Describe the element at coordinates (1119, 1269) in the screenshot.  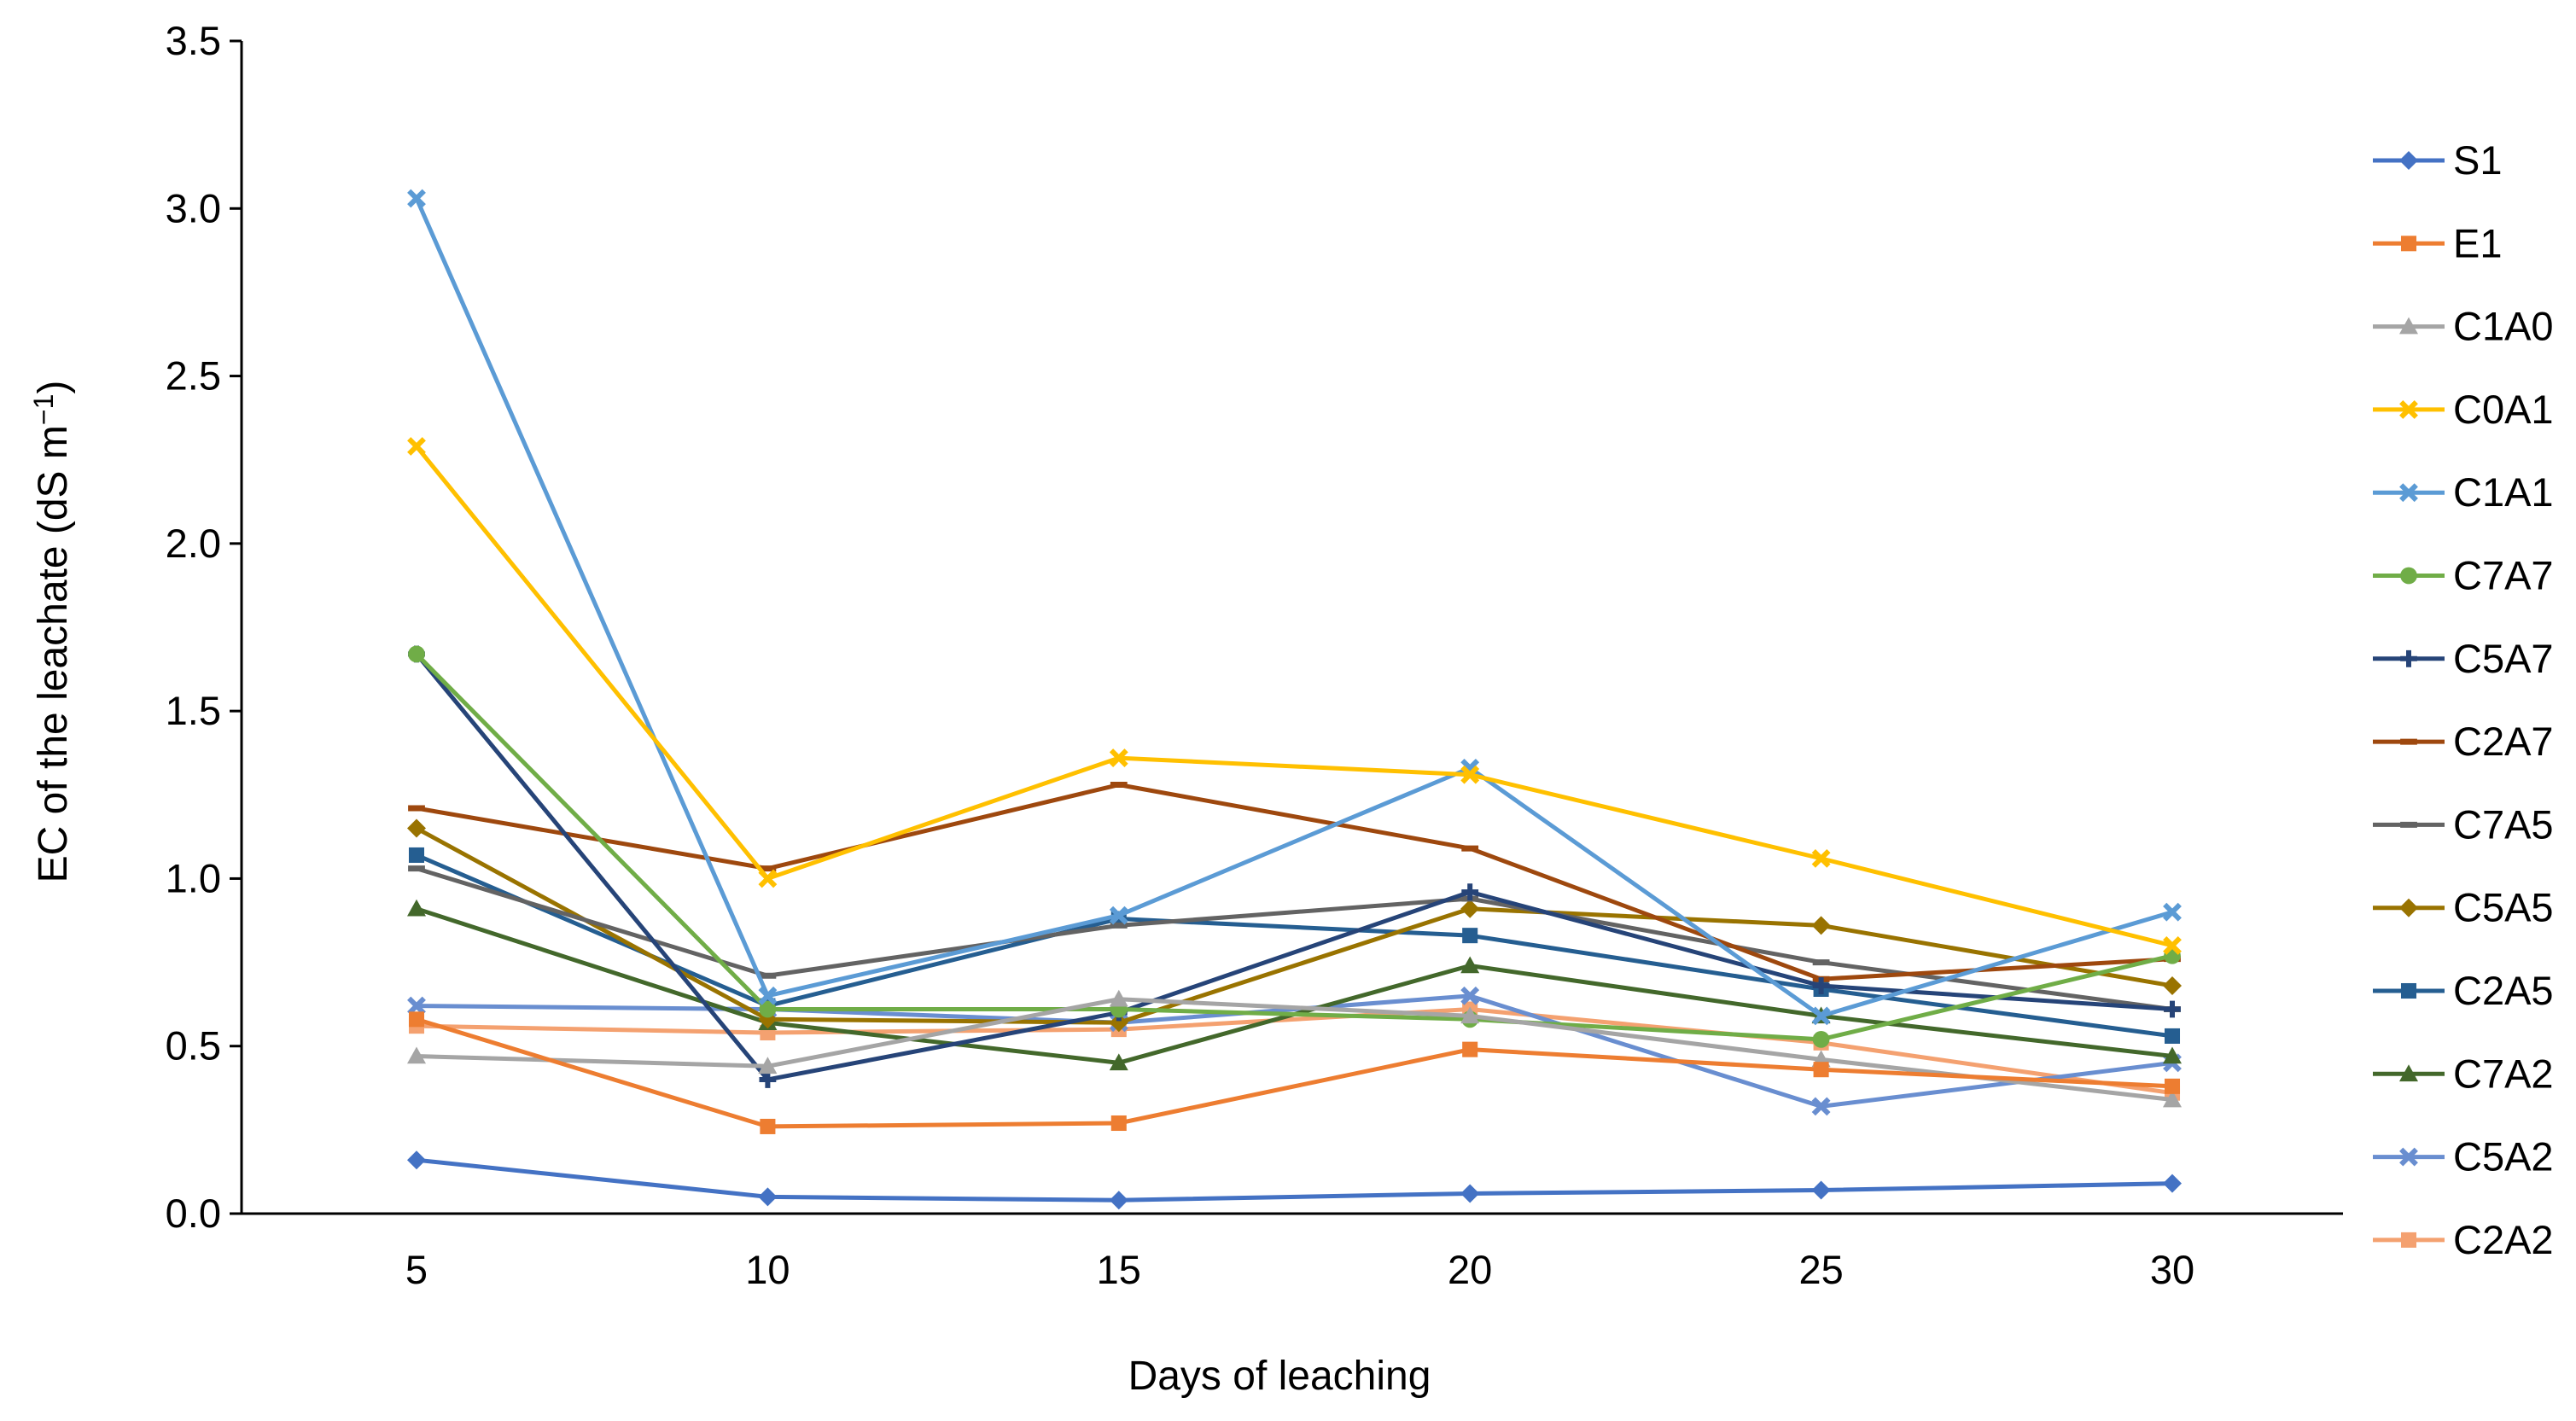
I see `x-tick-label: 15` at that location.